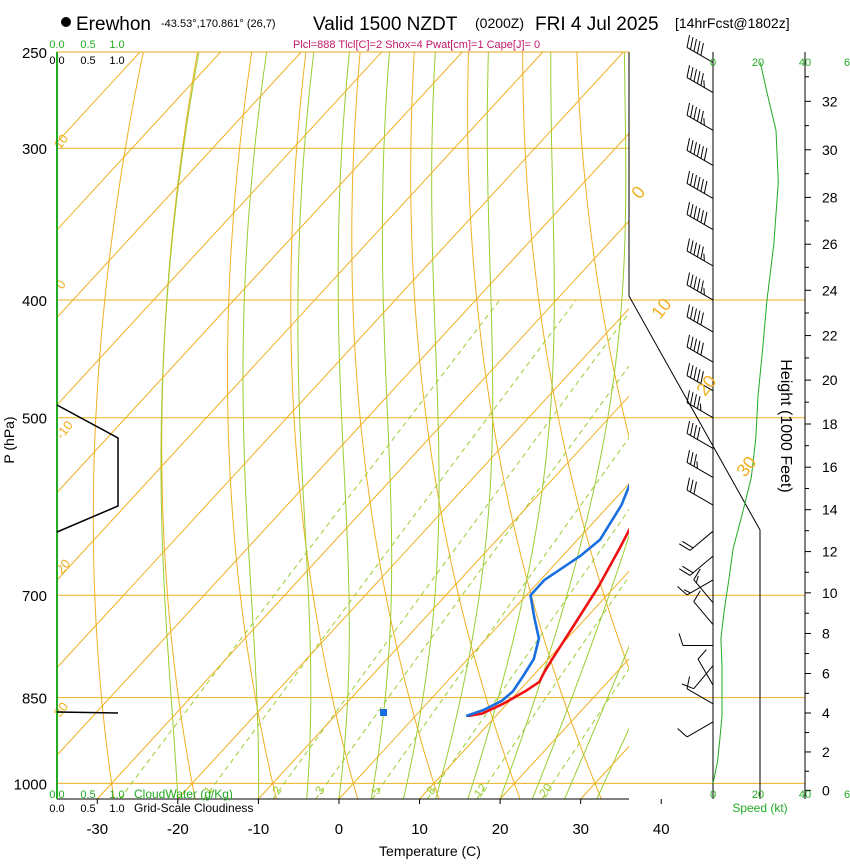 The width and height of the screenshot is (850, 865). What do you see at coordinates (758, 63) in the screenshot?
I see `speed-tick-label-top: 20` at bounding box center [758, 63].